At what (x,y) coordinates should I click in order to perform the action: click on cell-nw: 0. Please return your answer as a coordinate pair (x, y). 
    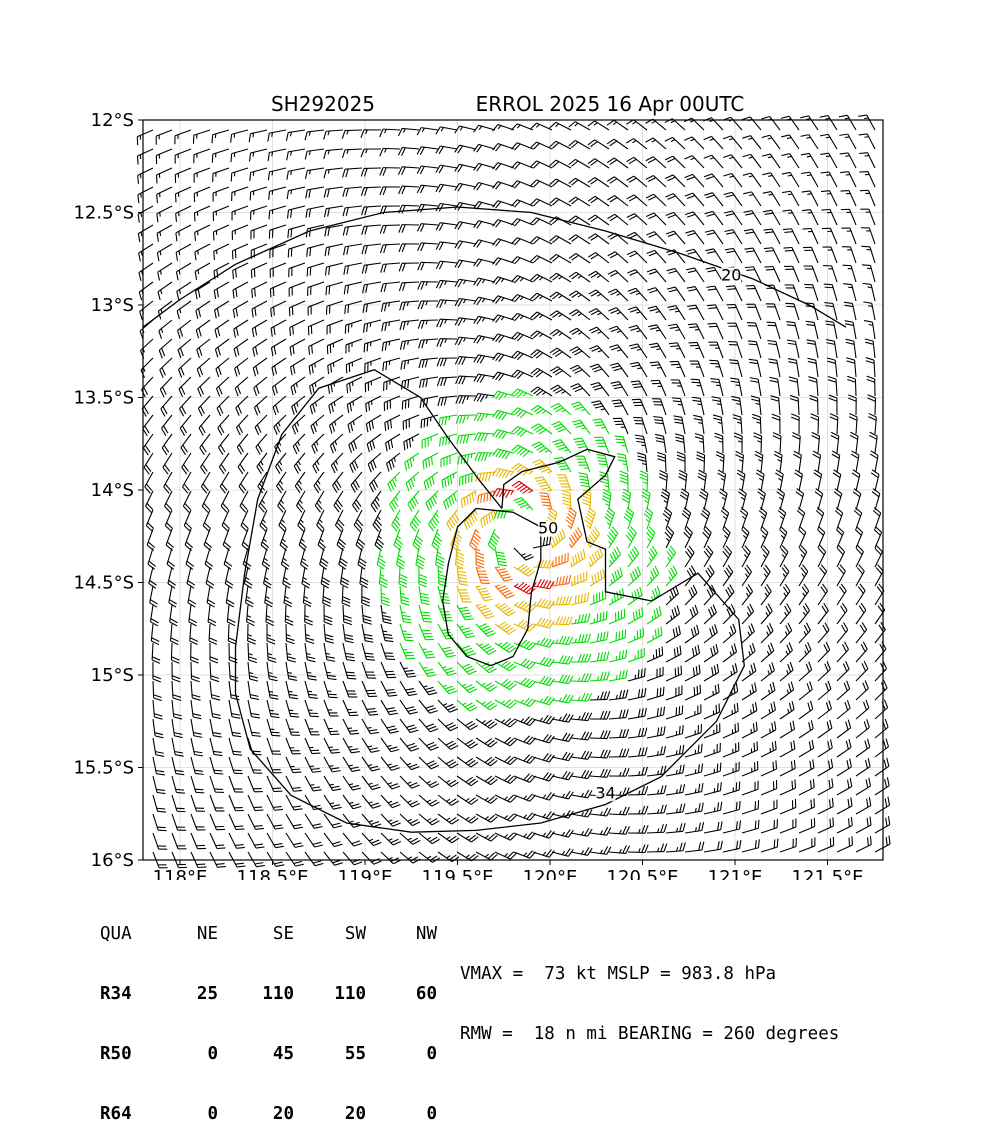
    Looking at the image, I should click on (401, 1114).